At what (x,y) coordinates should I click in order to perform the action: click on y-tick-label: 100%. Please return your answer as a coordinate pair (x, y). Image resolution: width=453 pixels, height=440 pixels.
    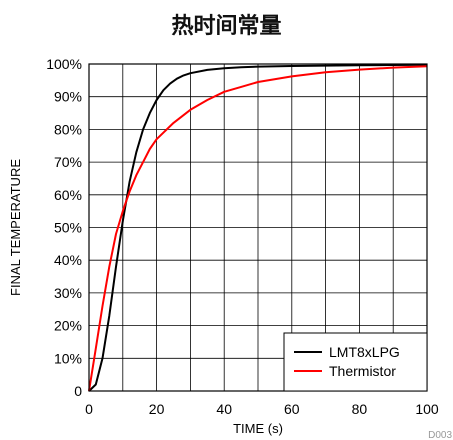
    Looking at the image, I should click on (64, 64).